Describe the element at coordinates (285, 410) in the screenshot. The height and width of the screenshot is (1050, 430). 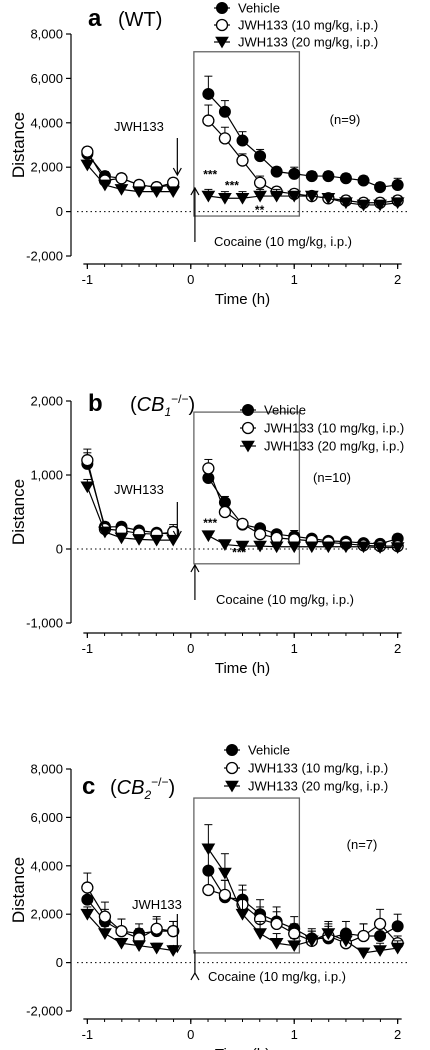
I see `legend-label: Vehicle` at that location.